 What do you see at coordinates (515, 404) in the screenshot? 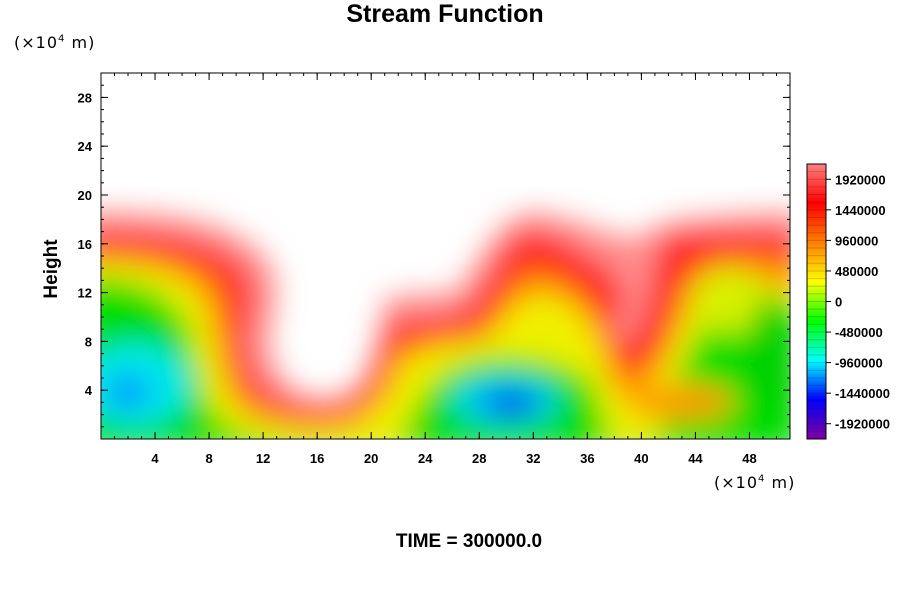
I see `field-center-navy` at bounding box center [515, 404].